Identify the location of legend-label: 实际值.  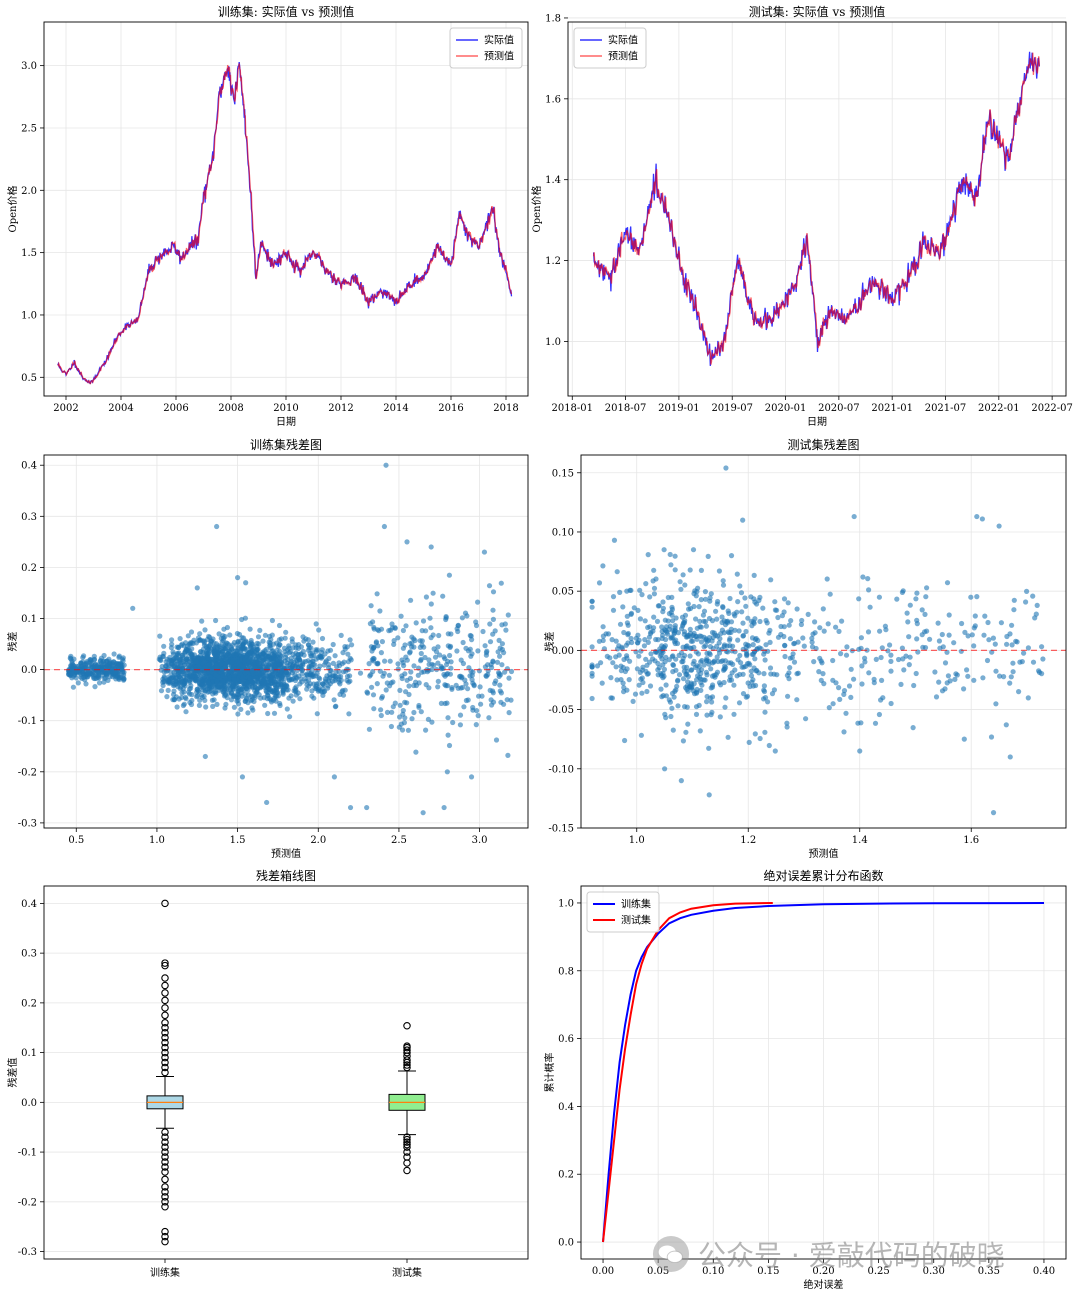
(623, 40).